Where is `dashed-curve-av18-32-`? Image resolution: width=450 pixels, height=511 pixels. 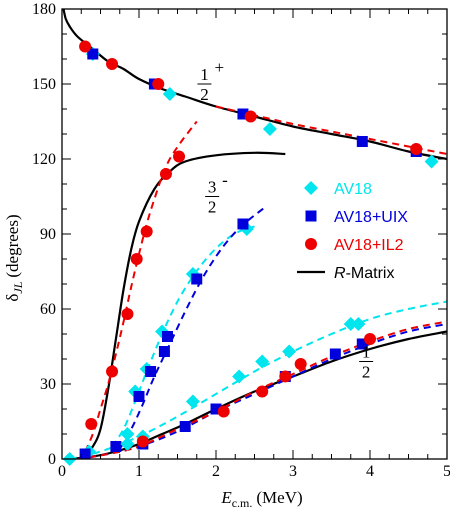
dashed-curve-av18-32- is located at coordinates (183, 336).